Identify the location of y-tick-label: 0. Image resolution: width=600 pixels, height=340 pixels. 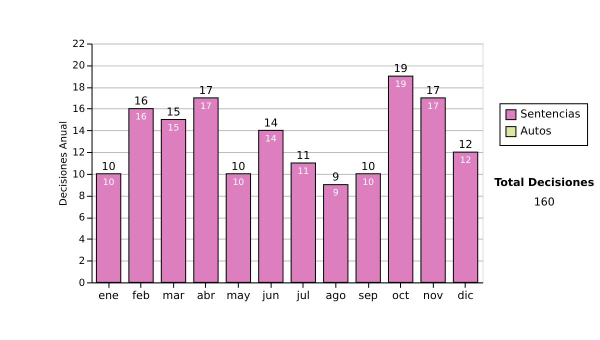
(82, 283).